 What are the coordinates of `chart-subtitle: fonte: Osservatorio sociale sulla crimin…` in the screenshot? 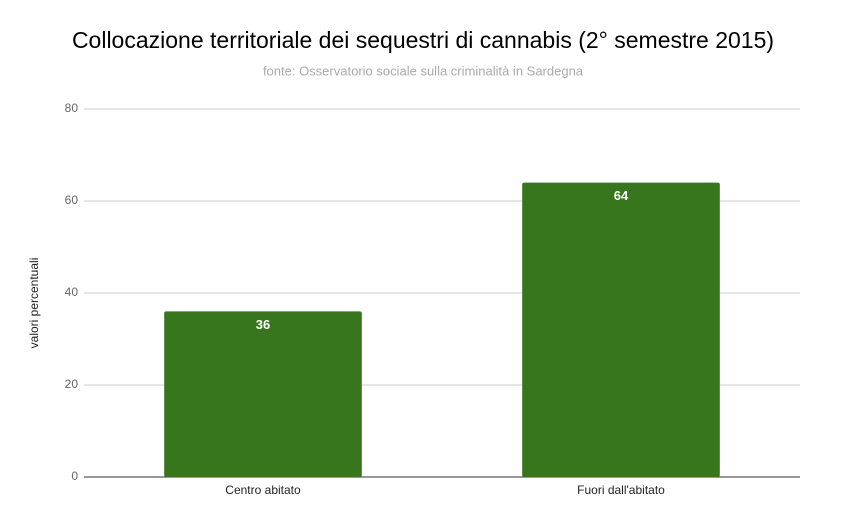 It's located at (423, 70).